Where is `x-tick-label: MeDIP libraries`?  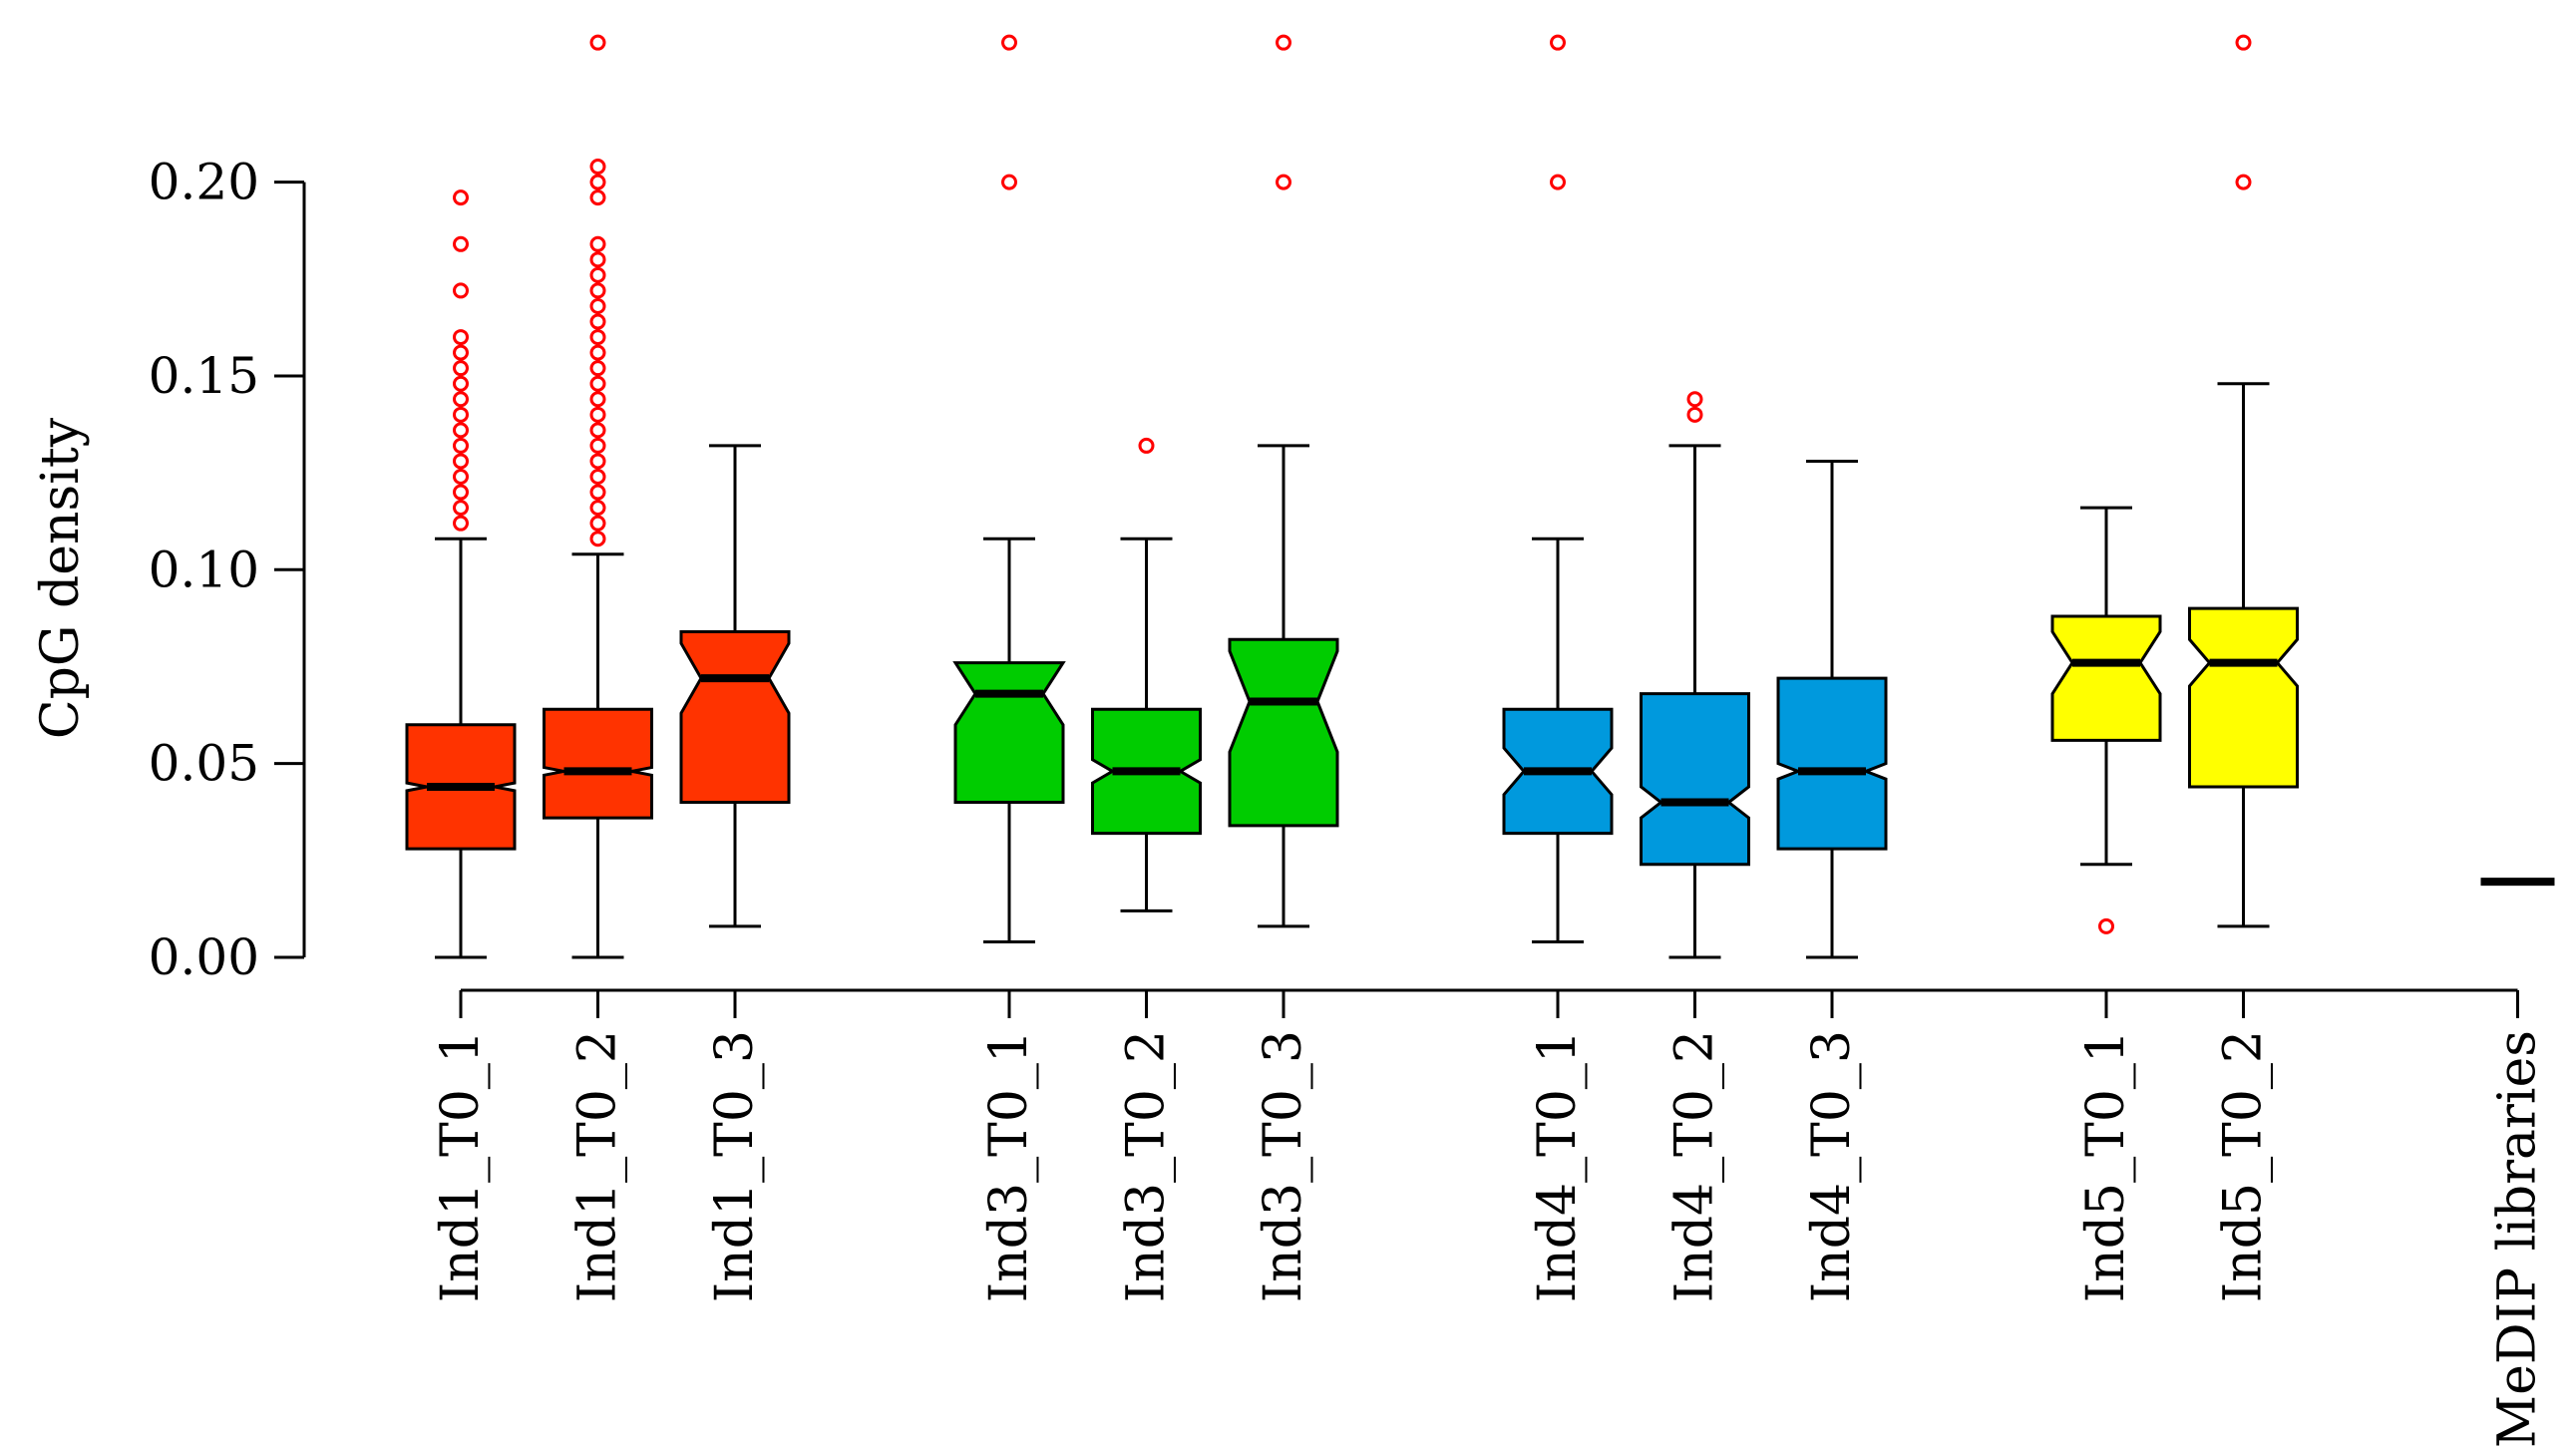 x-tick-label: MeDIP libraries is located at coordinates (2518, 1239).